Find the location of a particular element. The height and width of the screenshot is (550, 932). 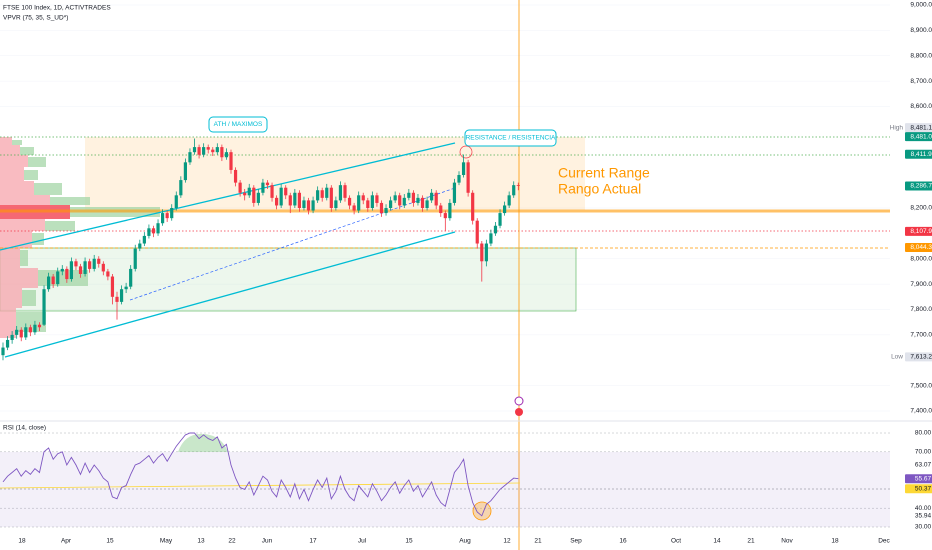

y-tick-label: 8,000.00 is located at coordinates (921, 258).